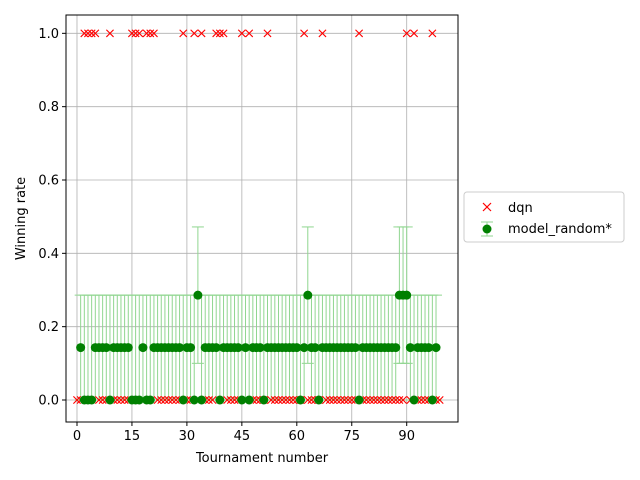 The image size is (640, 480). I want to click on x-axis-label: Tournament number, so click(262, 458).